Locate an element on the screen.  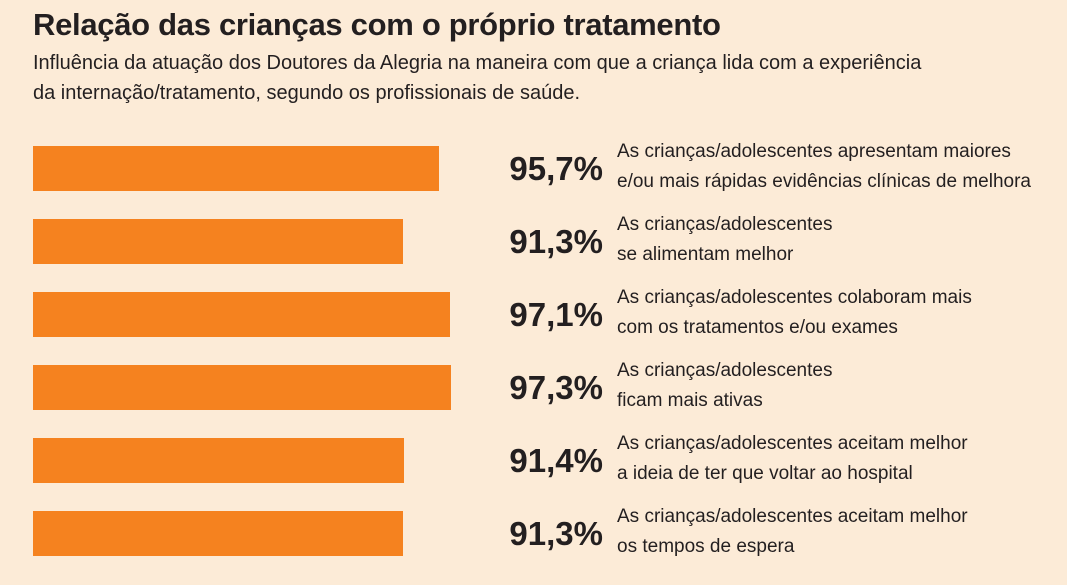
category-label-line: ficam mais ativas is located at coordinates (690, 400).